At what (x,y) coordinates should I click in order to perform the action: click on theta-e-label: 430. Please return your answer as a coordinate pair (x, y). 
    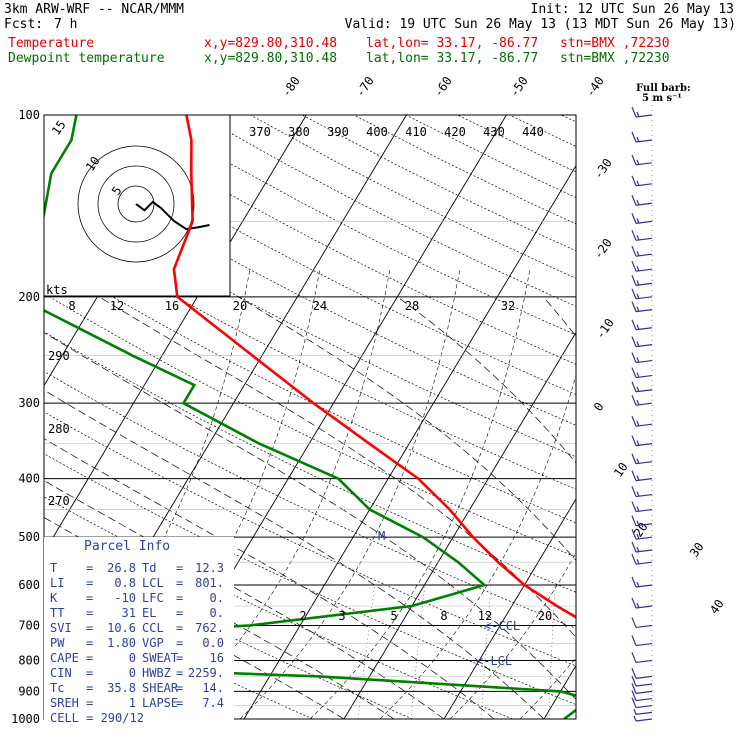
    Looking at the image, I should click on (494, 132).